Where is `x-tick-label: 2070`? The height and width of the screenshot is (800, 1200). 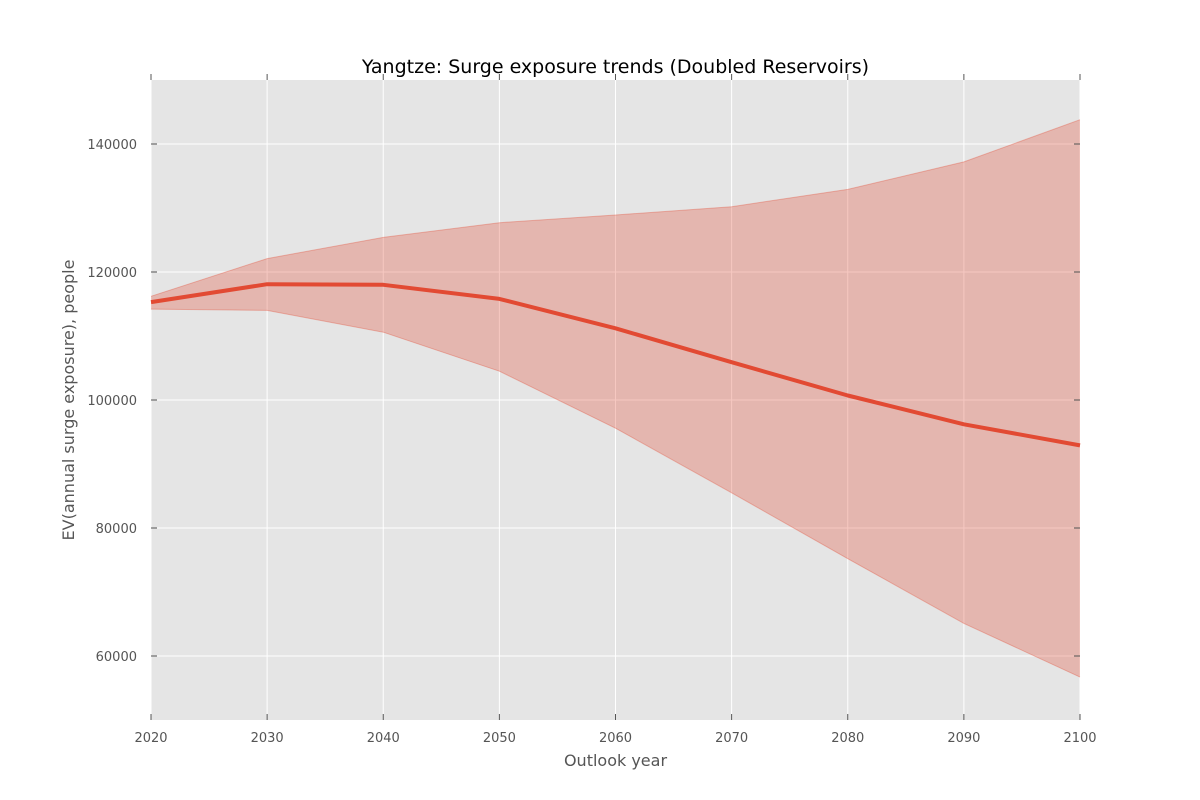
x-tick-label: 2070 is located at coordinates (731, 738).